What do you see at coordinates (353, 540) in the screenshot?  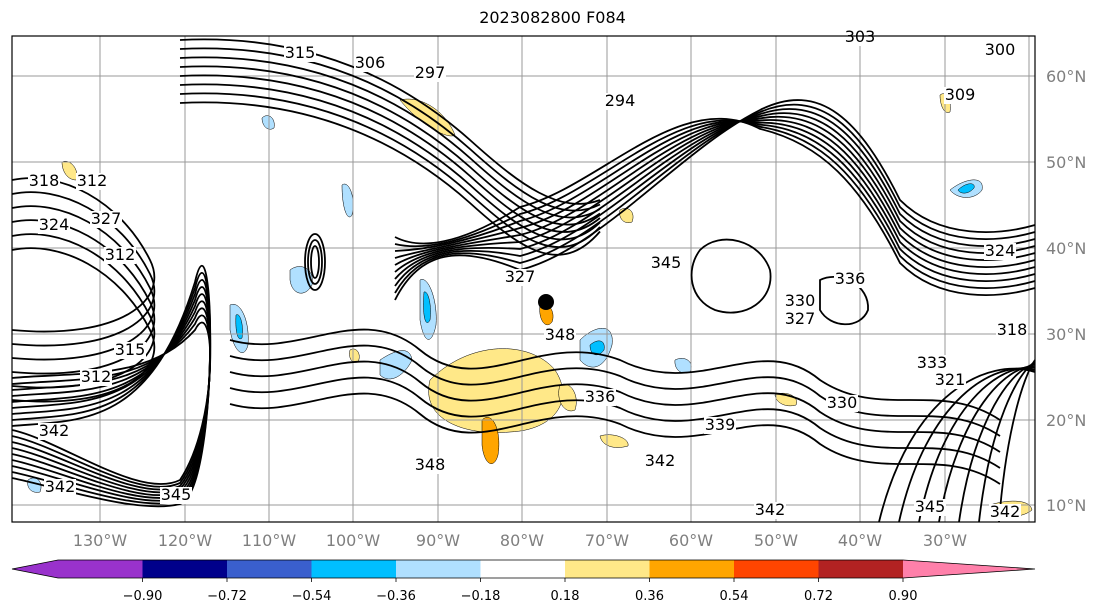 I see `lon-label: 100°W` at bounding box center [353, 540].